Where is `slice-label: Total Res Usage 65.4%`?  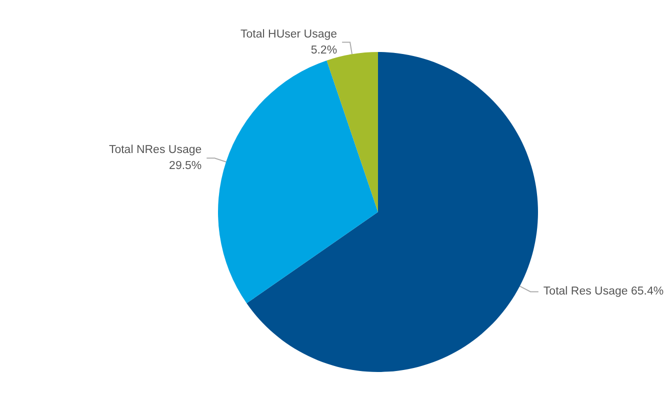
slice-label: Total Res Usage 65.4% is located at coordinates (603, 292).